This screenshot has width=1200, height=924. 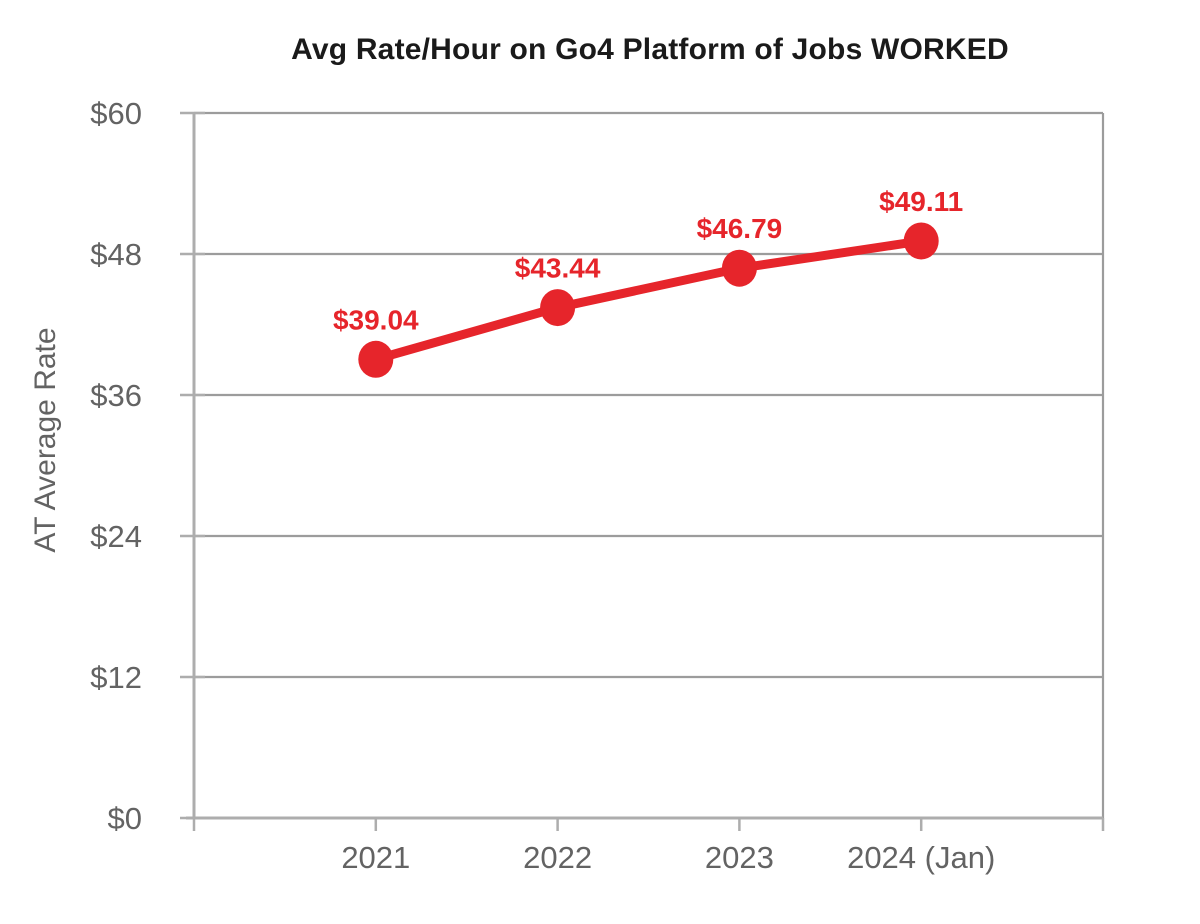 What do you see at coordinates (116, 395) in the screenshot?
I see `y-tick-label: $36` at bounding box center [116, 395].